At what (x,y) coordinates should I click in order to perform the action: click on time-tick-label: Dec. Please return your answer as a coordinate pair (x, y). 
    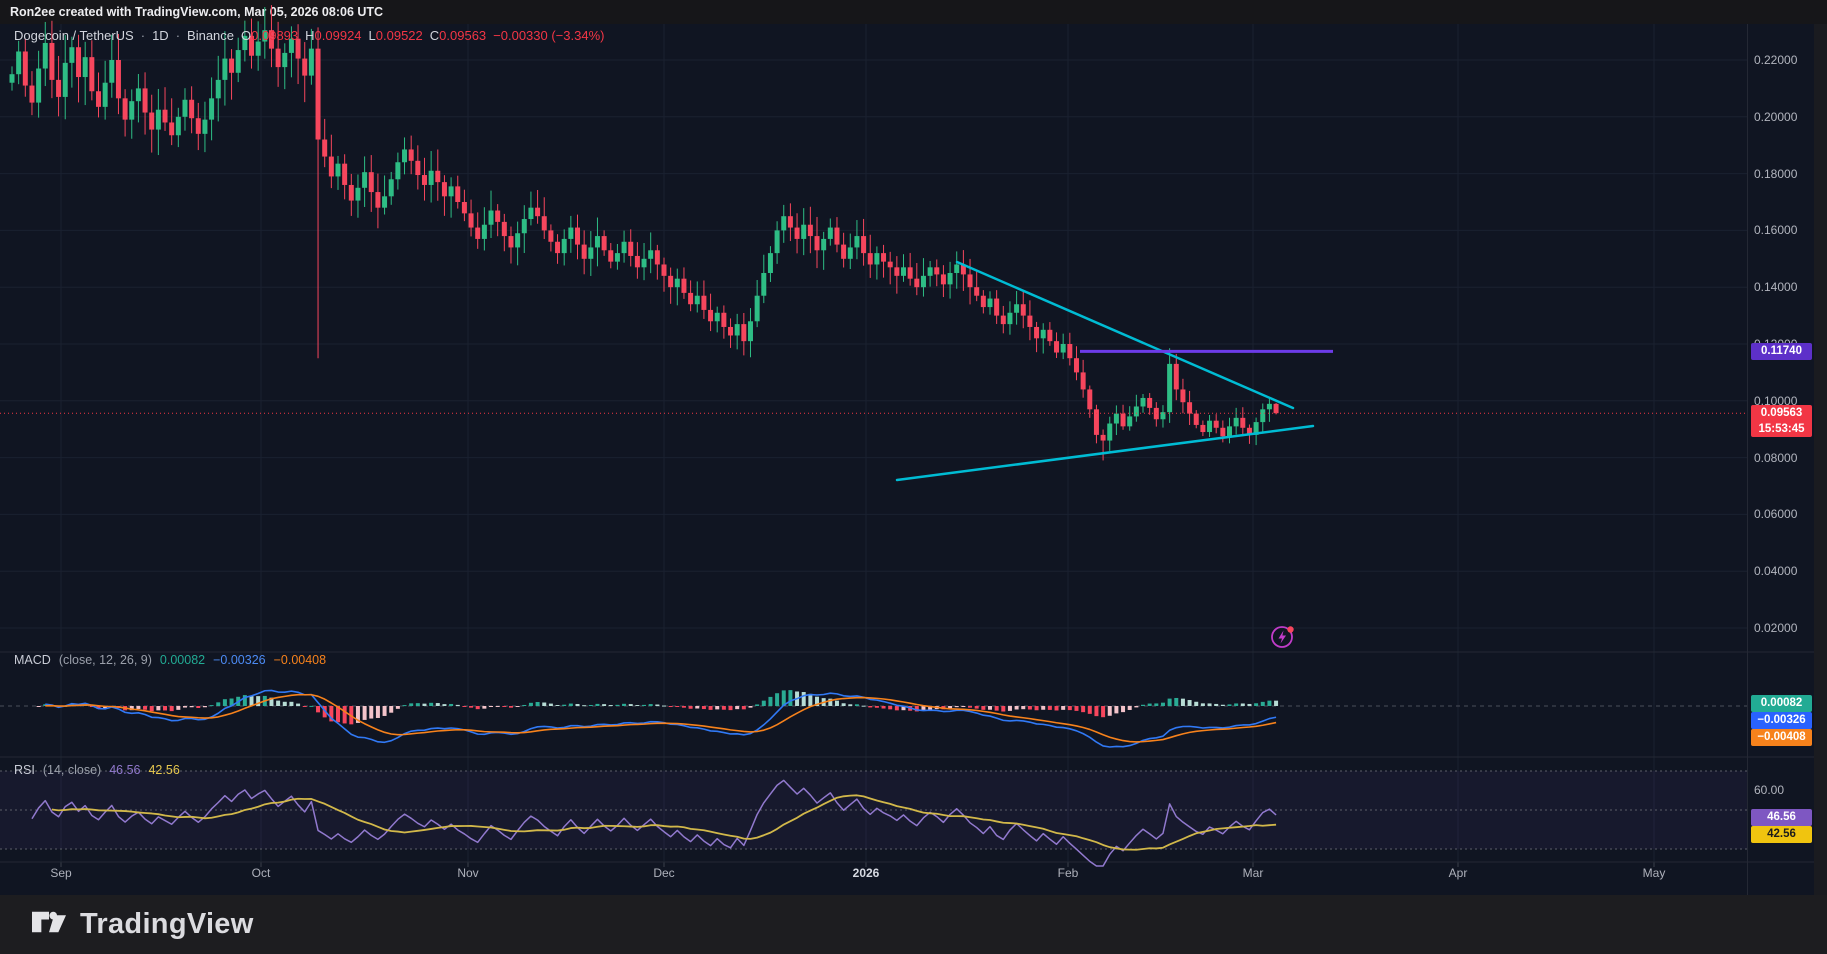
    Looking at the image, I should click on (664, 873).